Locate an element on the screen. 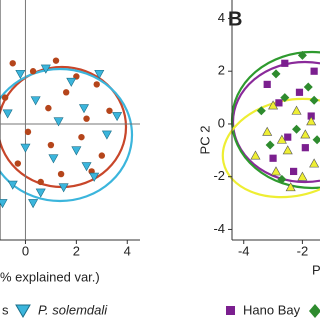  y-tick-label: 2 is located at coordinates (221, 70).